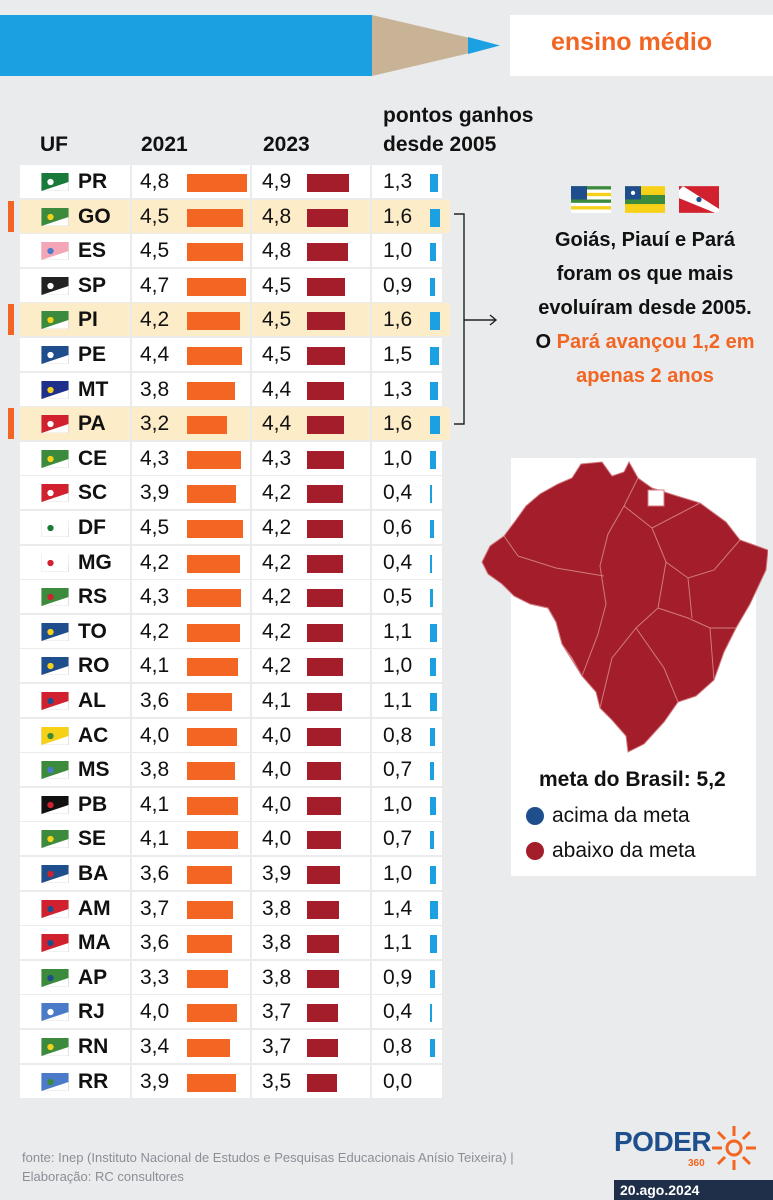  Describe the element at coordinates (94, 942) in the screenshot. I see `row-uf-label: MA` at that location.